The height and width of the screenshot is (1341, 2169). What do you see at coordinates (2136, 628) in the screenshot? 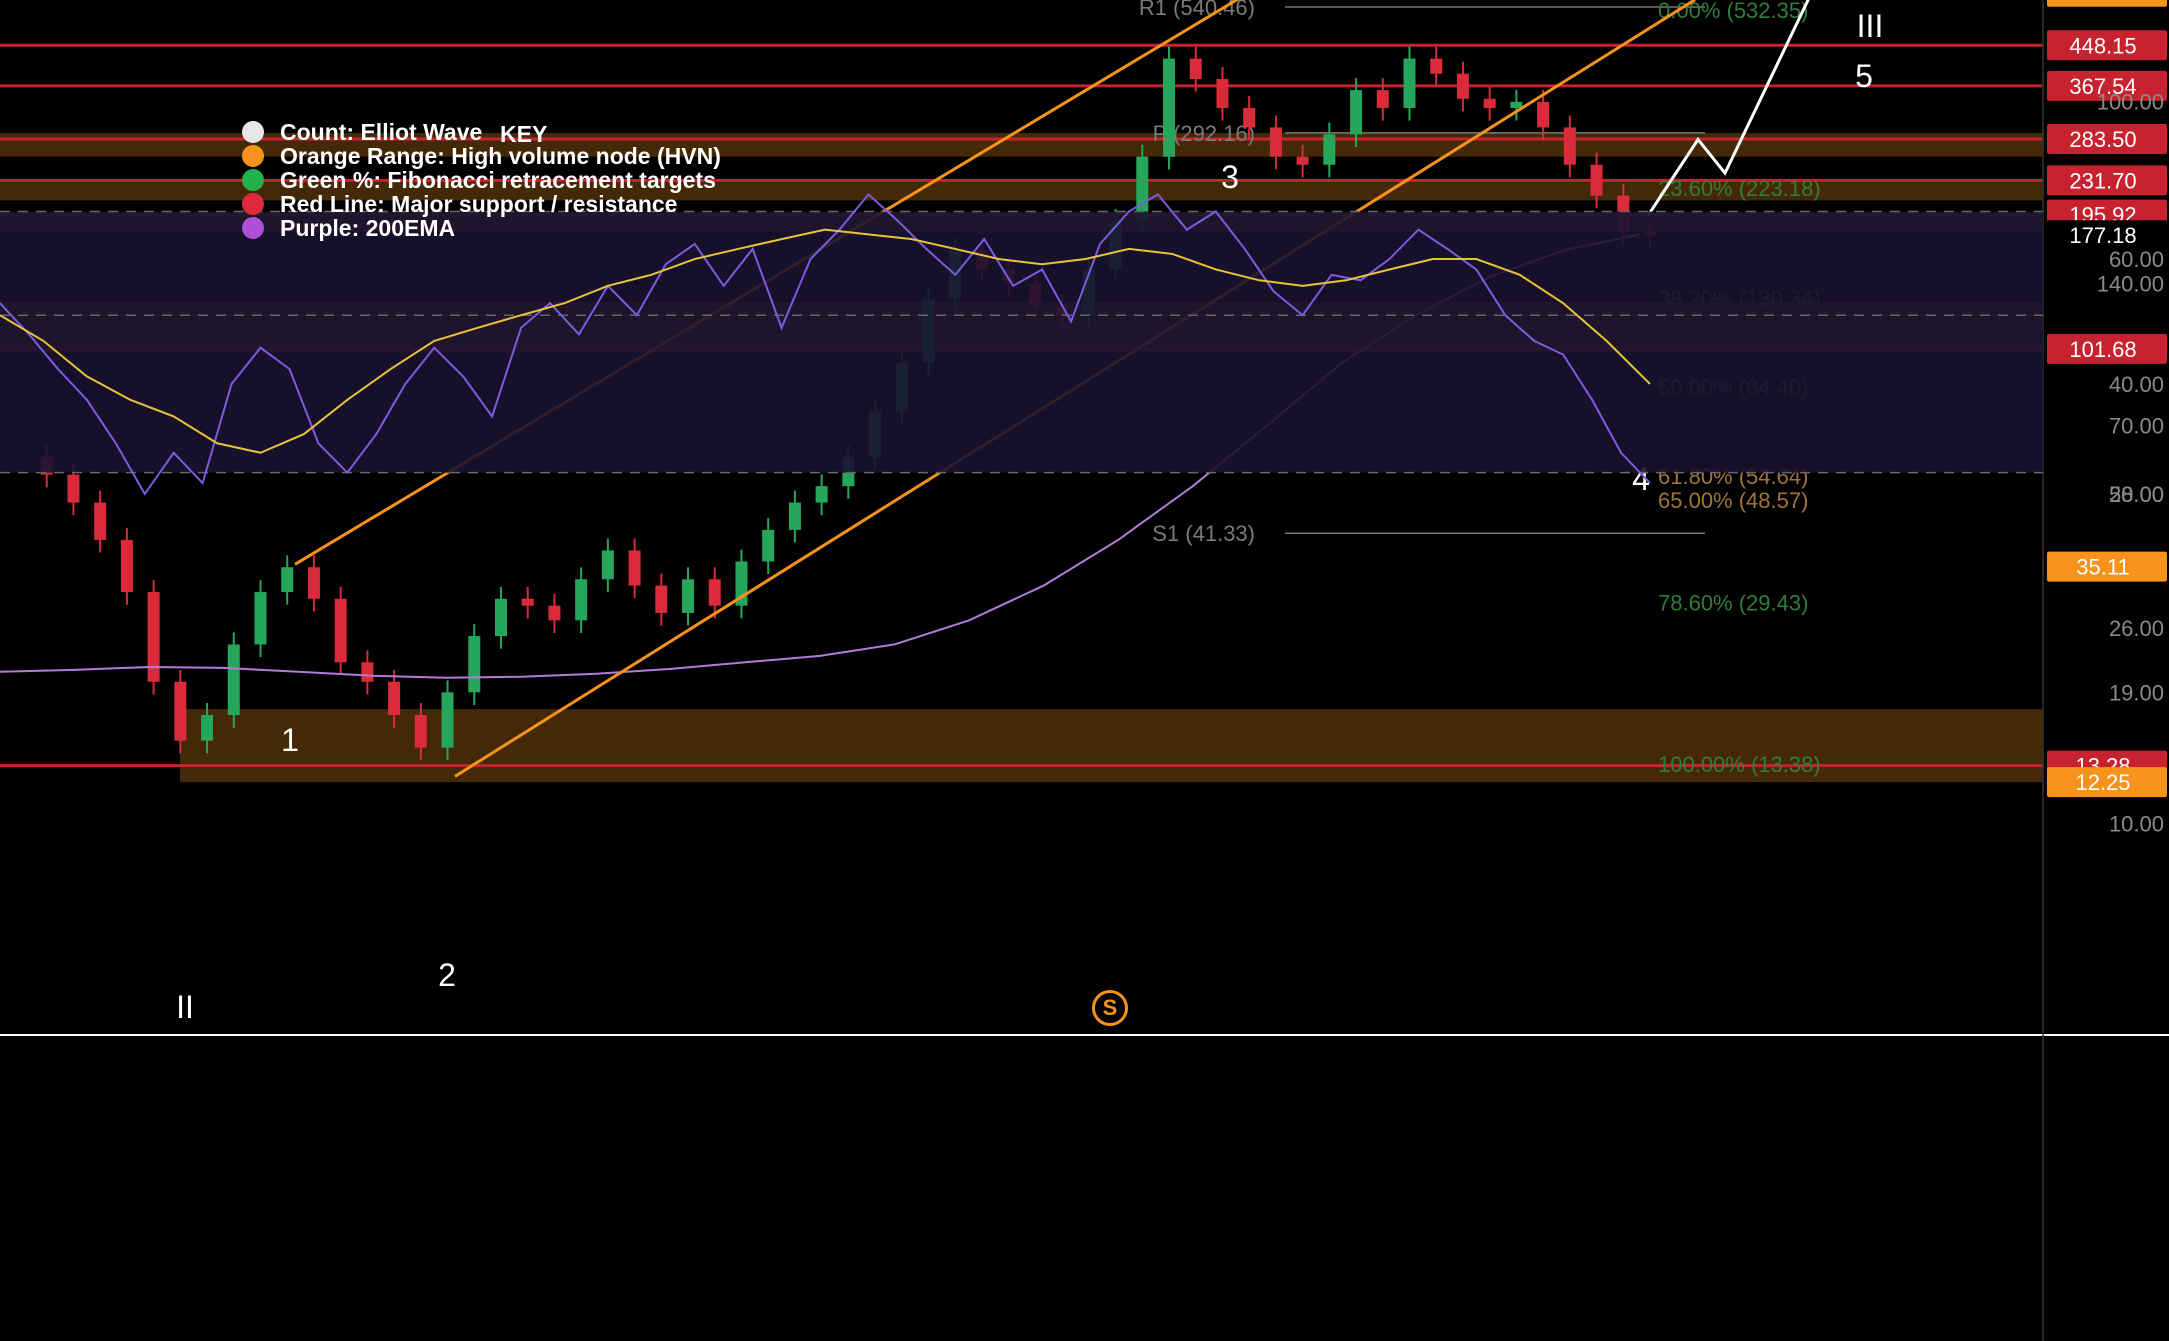
I see `y-tick-label: 26.00` at bounding box center [2136, 628].